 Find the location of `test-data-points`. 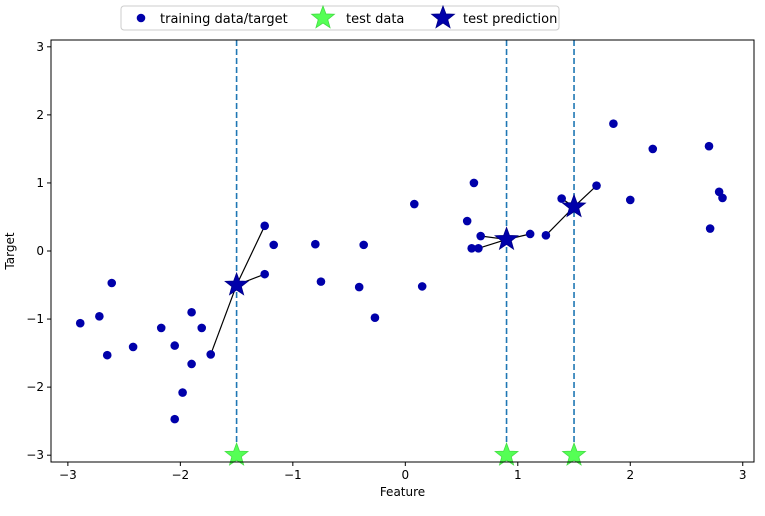

test-data-points is located at coordinates (405, 454).